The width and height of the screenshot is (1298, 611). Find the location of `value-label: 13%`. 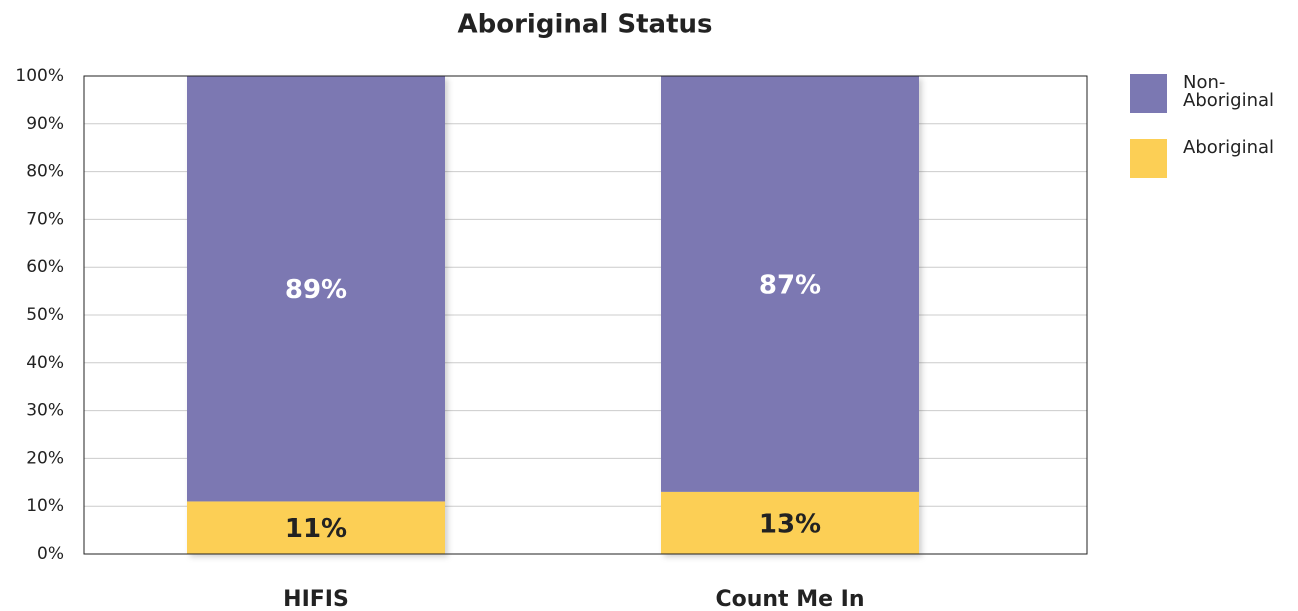

value-label: 13% is located at coordinates (790, 524).